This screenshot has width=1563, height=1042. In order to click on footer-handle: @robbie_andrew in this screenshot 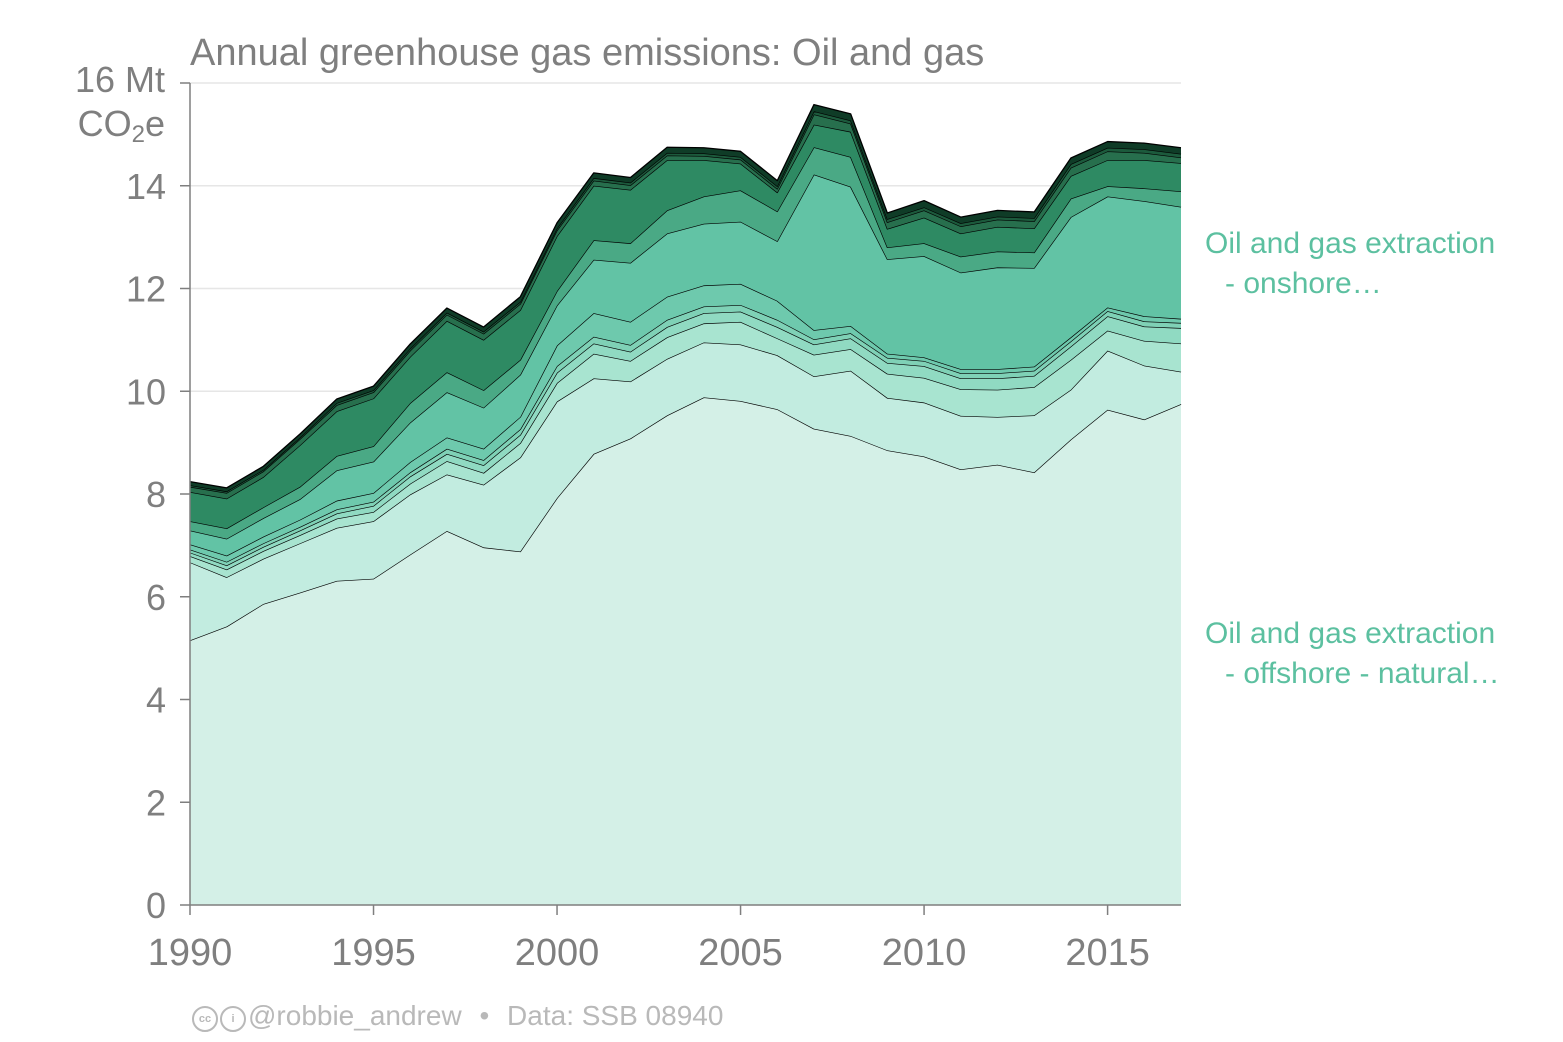, I will do `click(355, 1015)`.